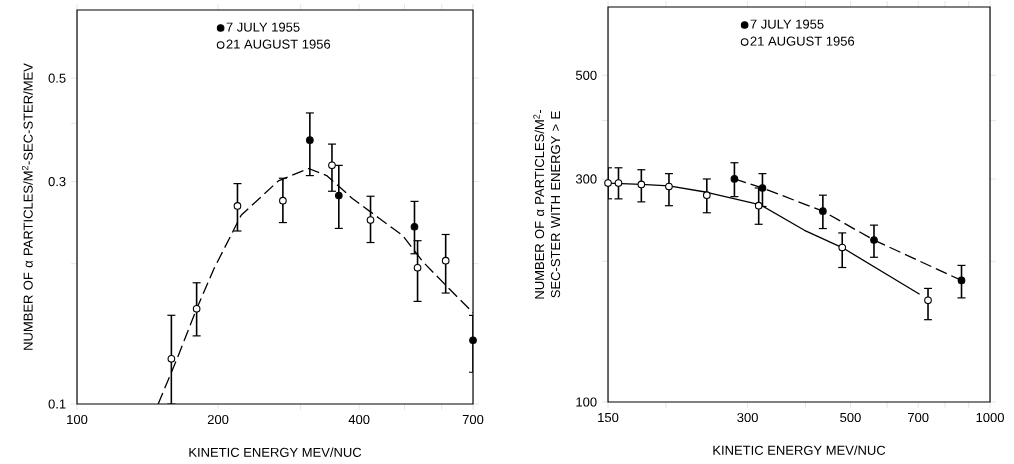  I want to click on x-tick-label: 200, so click(218, 419).